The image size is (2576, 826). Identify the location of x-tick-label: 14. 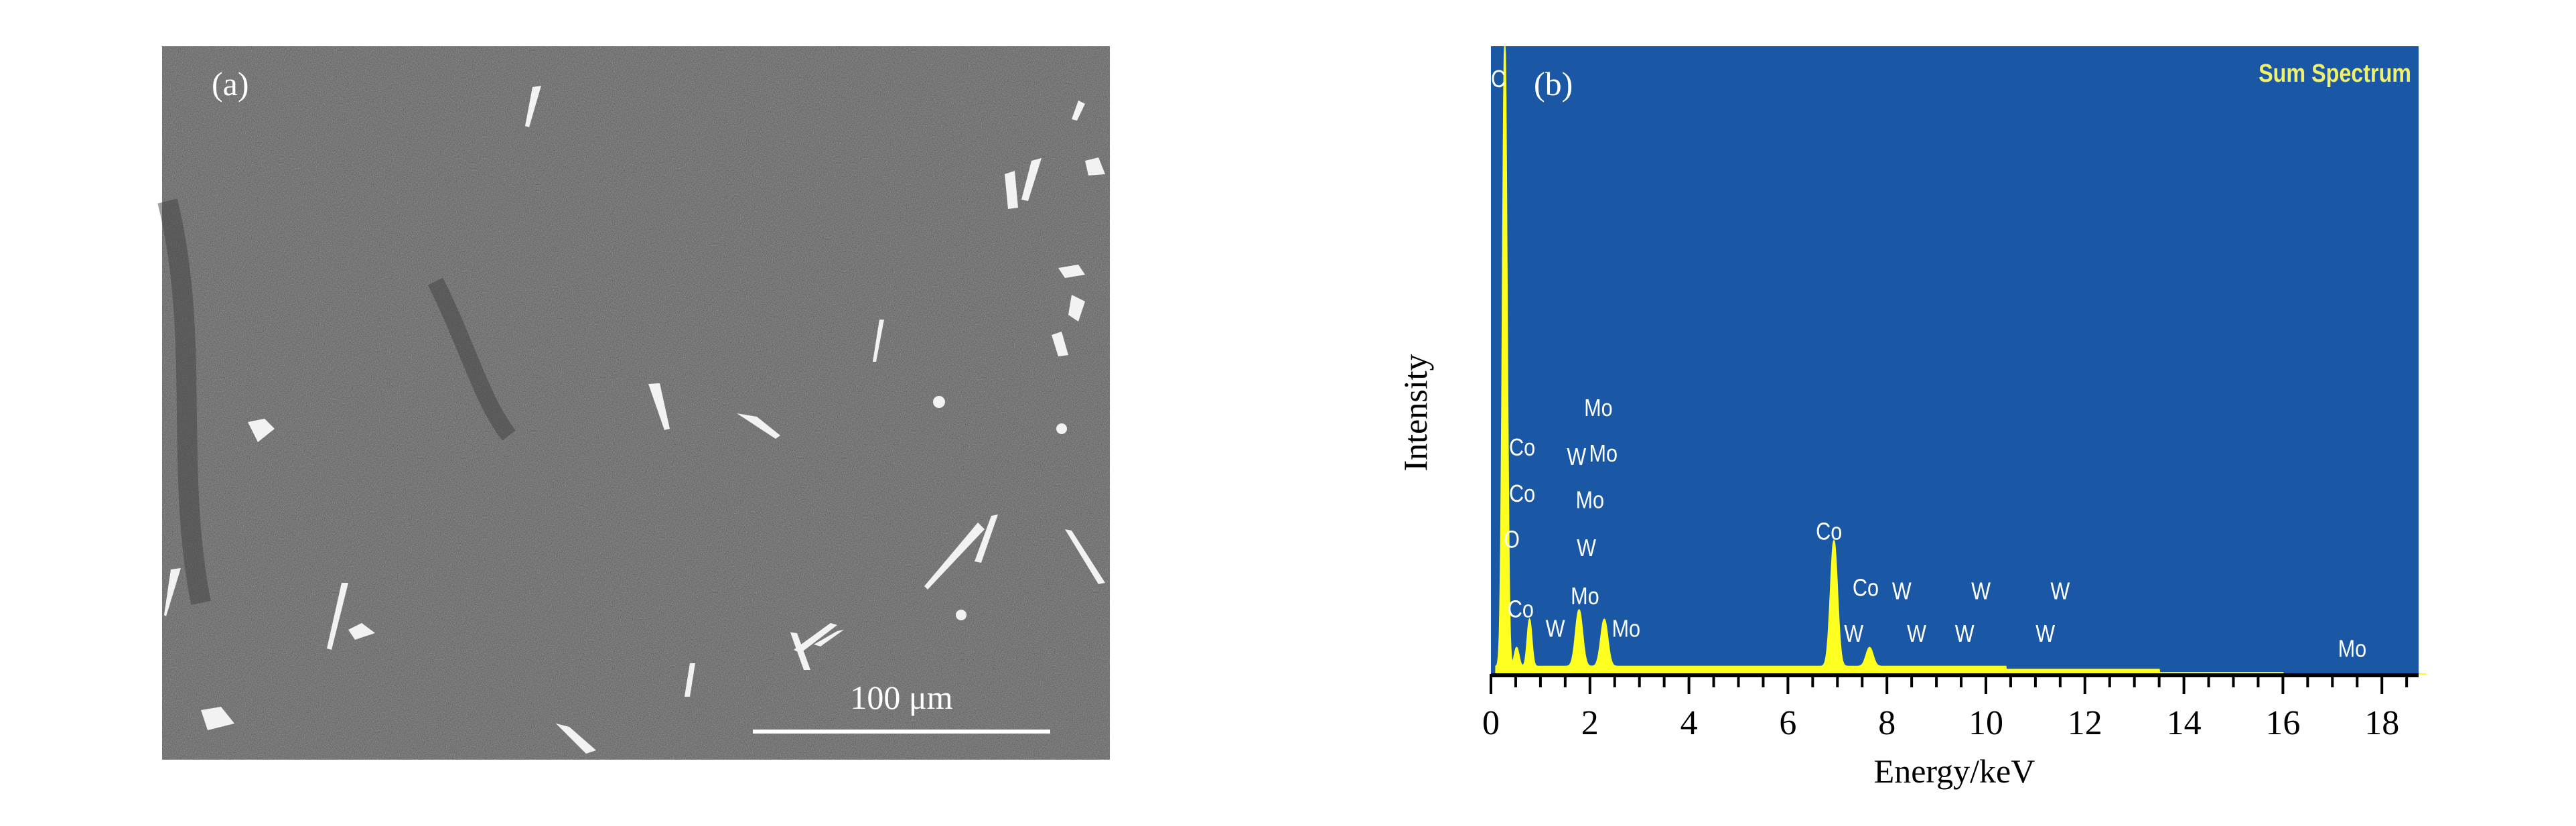
(2184, 723).